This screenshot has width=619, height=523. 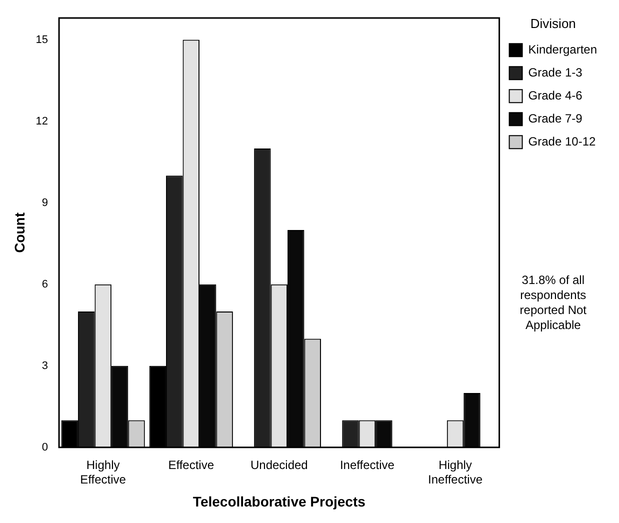 I want to click on y-tick-label: 15, so click(x=42, y=40).